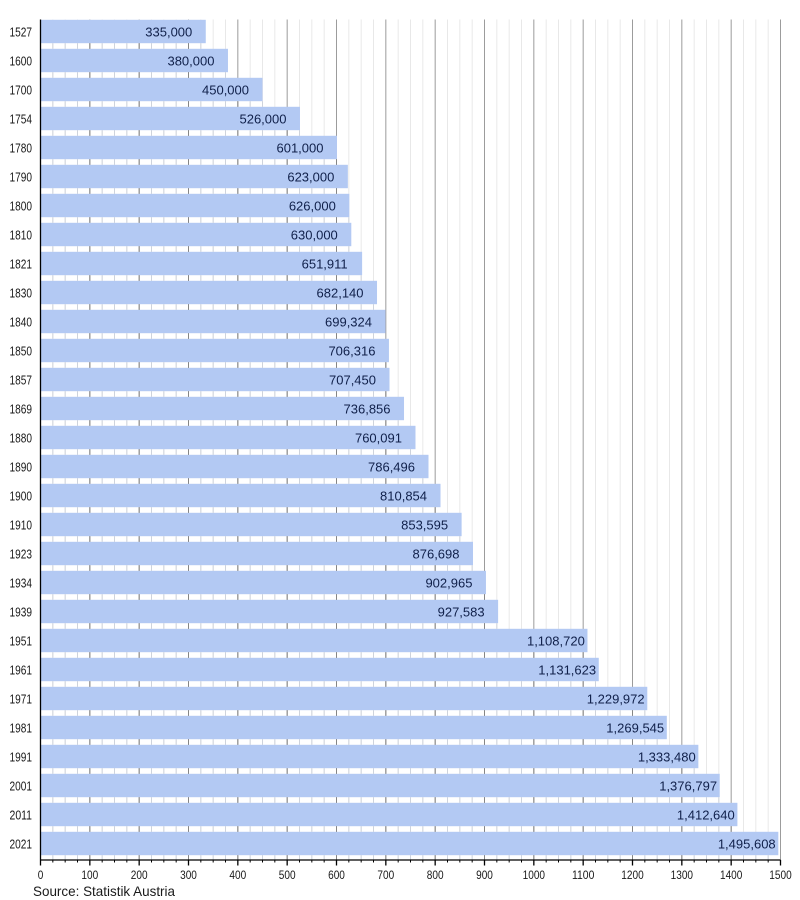 This screenshot has height=900, width=800. Describe the element at coordinates (448, 582) in the screenshot. I see `svg-text: 902,965` at that location.